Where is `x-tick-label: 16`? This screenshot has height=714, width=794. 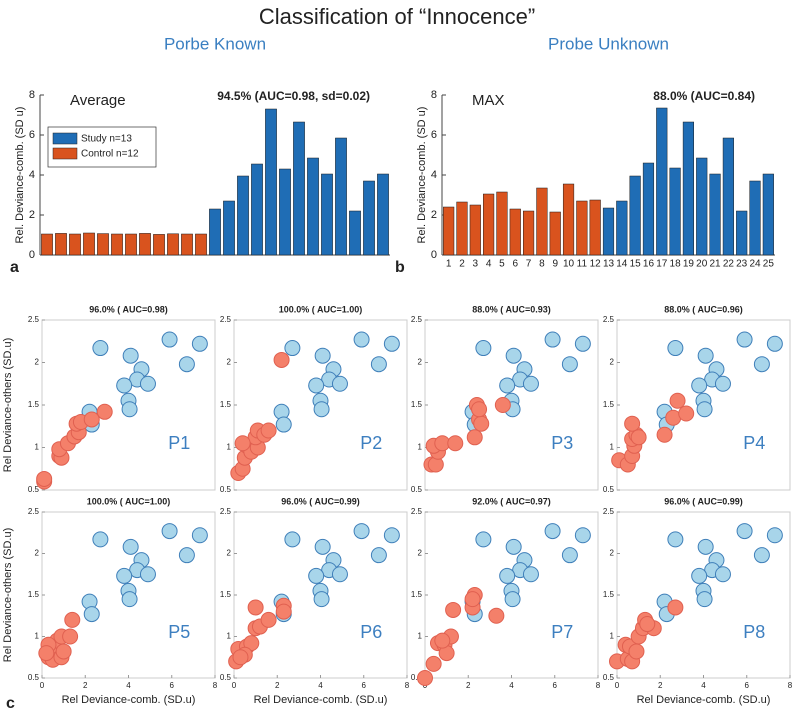 x-tick-label: 16 is located at coordinates (649, 264).